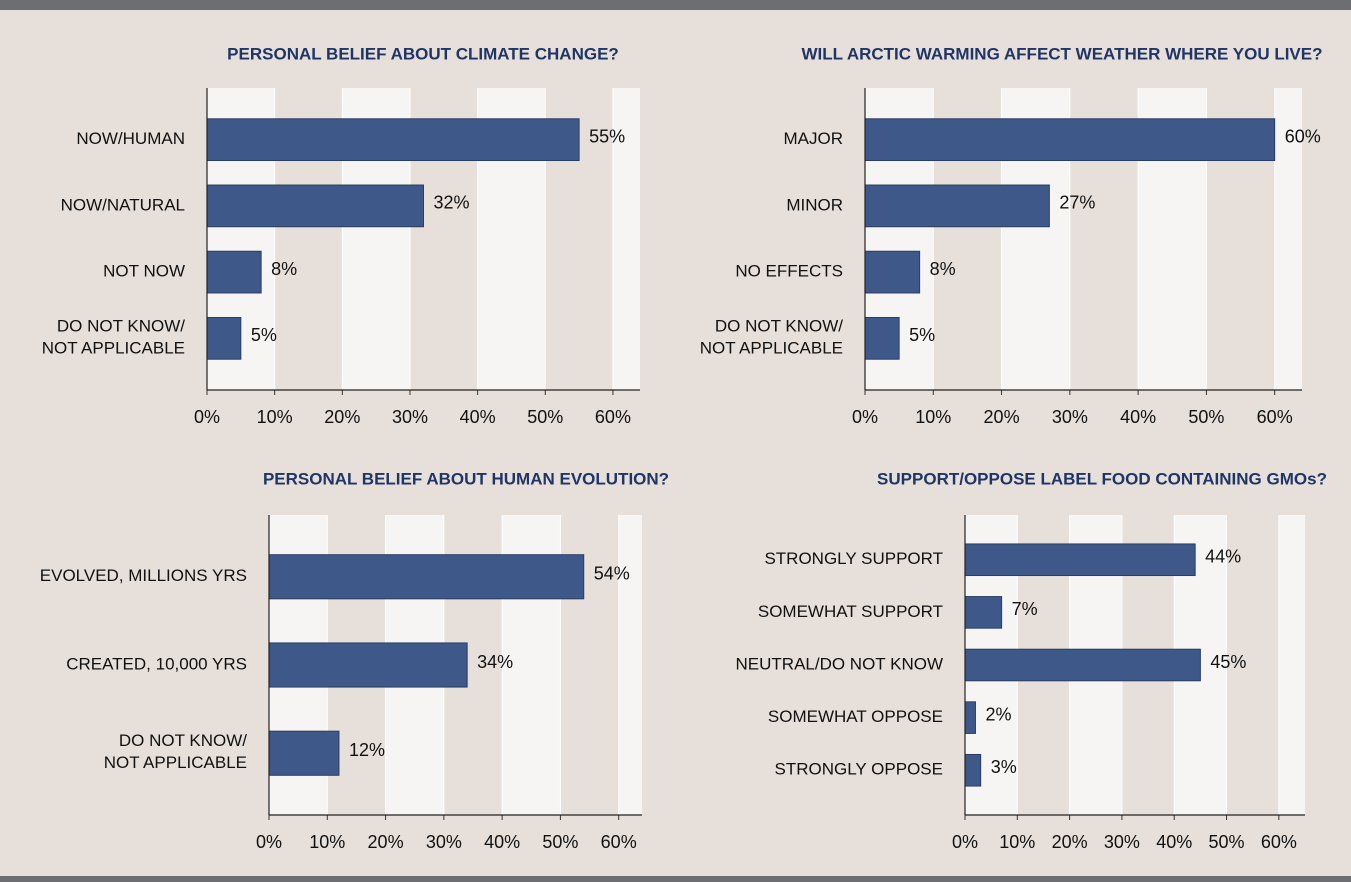 This screenshot has width=1351, height=882. I want to click on value-label: 32%, so click(452, 203).